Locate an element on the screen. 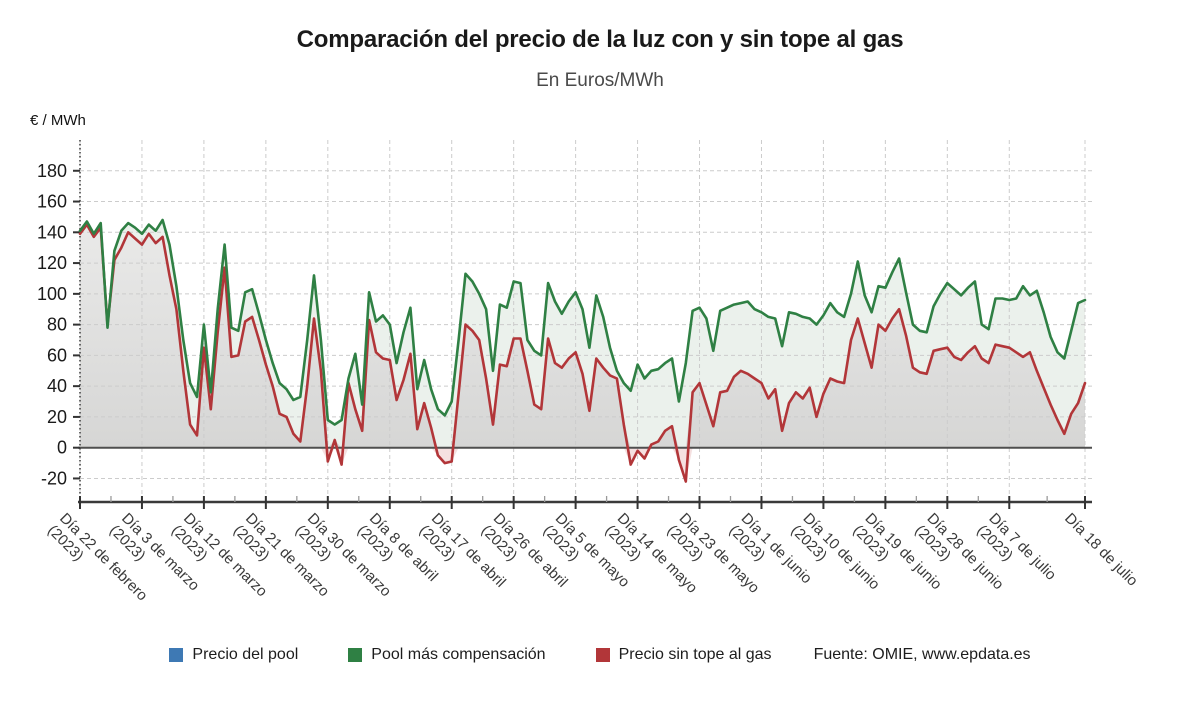 The width and height of the screenshot is (1200, 705). y-axis: 180 160 140 120 100 80 60 40 20 0 -20 is located at coordinates (58, 324).